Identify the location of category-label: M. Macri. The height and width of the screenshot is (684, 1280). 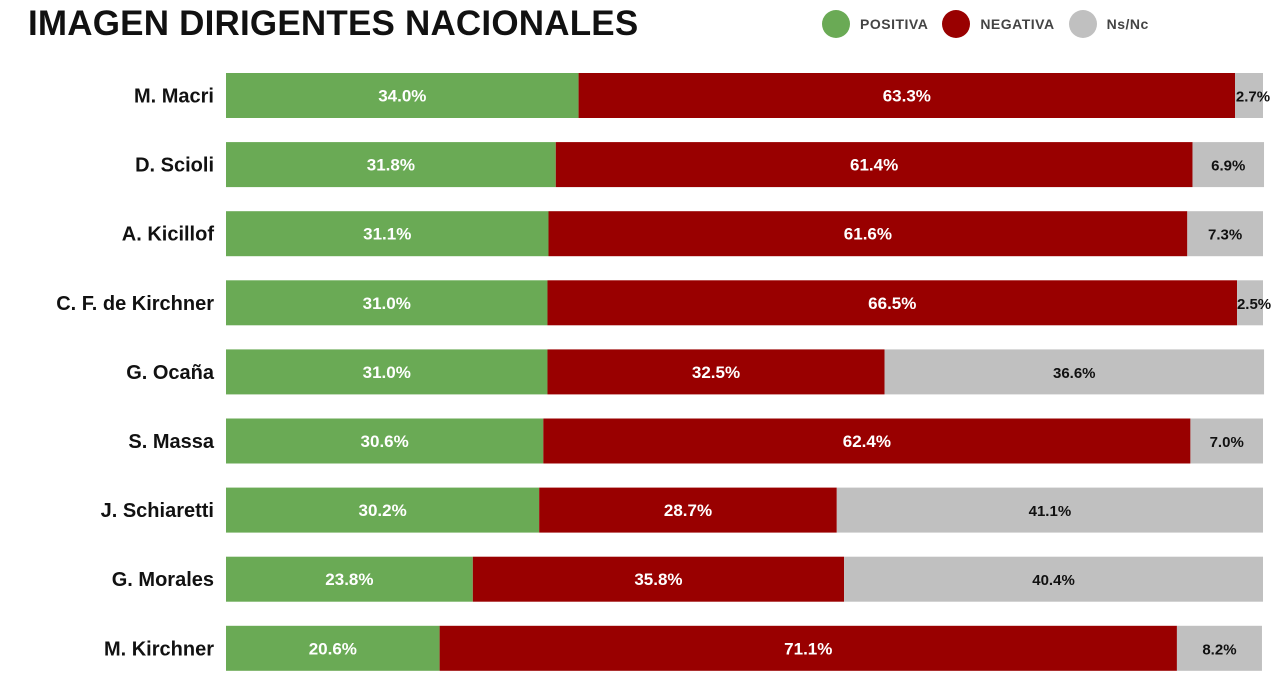
(174, 97).